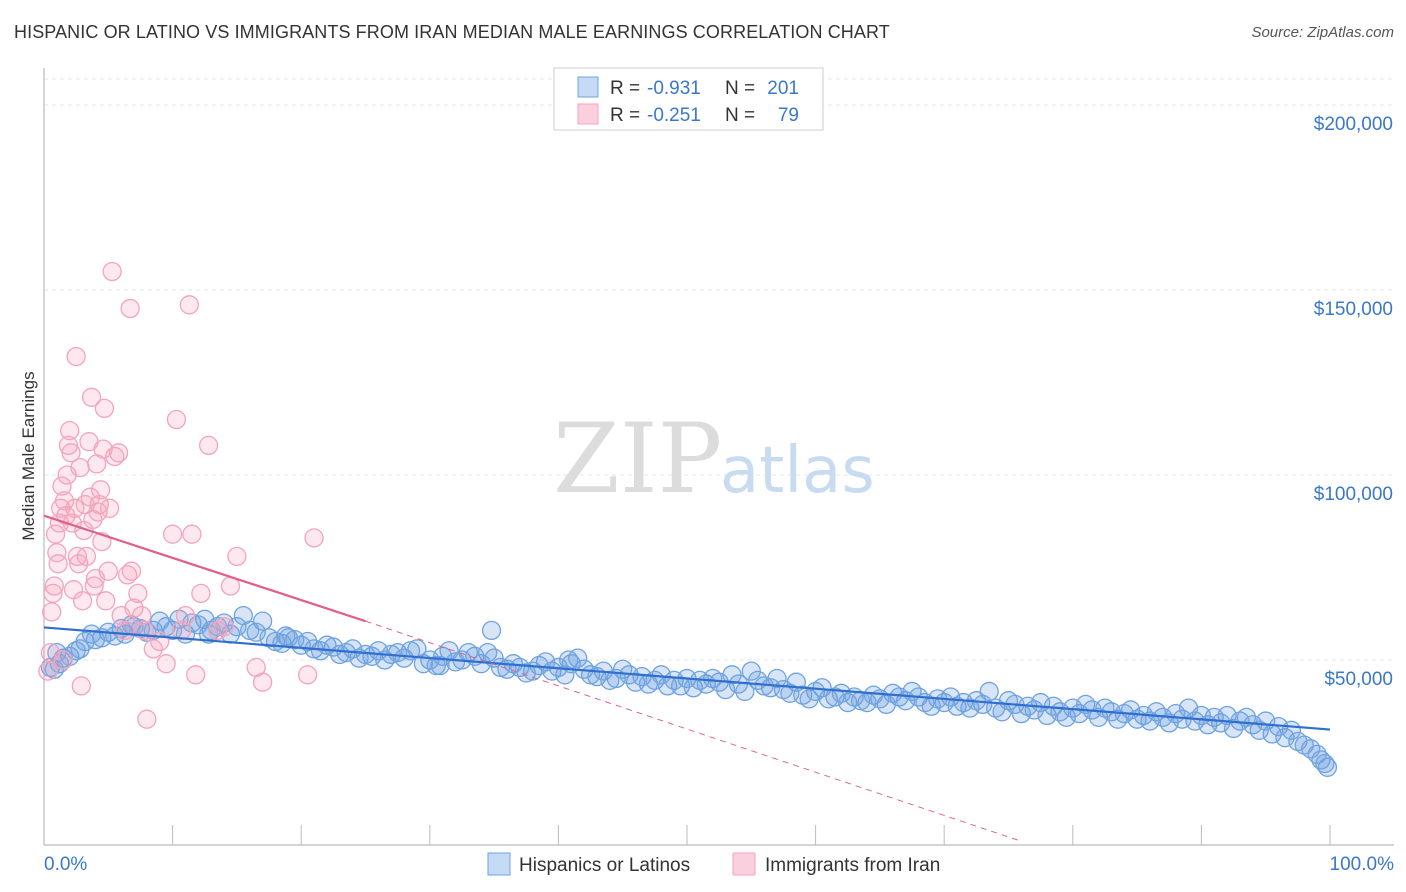 The width and height of the screenshot is (1406, 892). I want to click on legend-r-label-2: R =, so click(625, 115).